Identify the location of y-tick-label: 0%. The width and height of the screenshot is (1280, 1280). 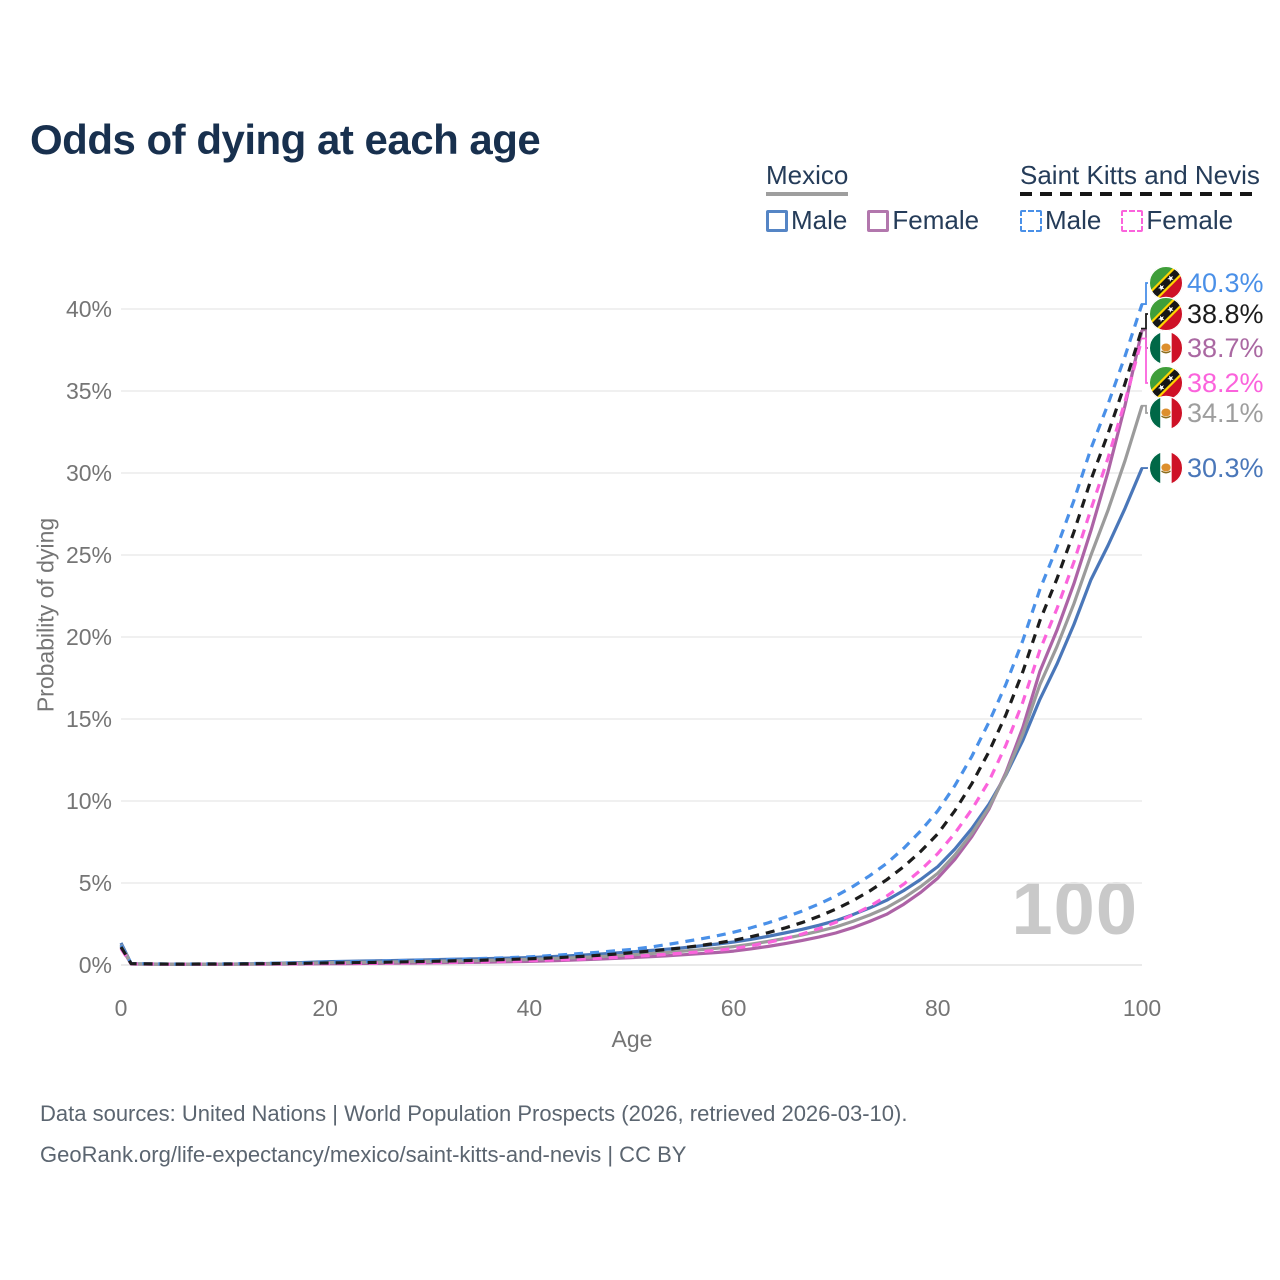
(95, 965).